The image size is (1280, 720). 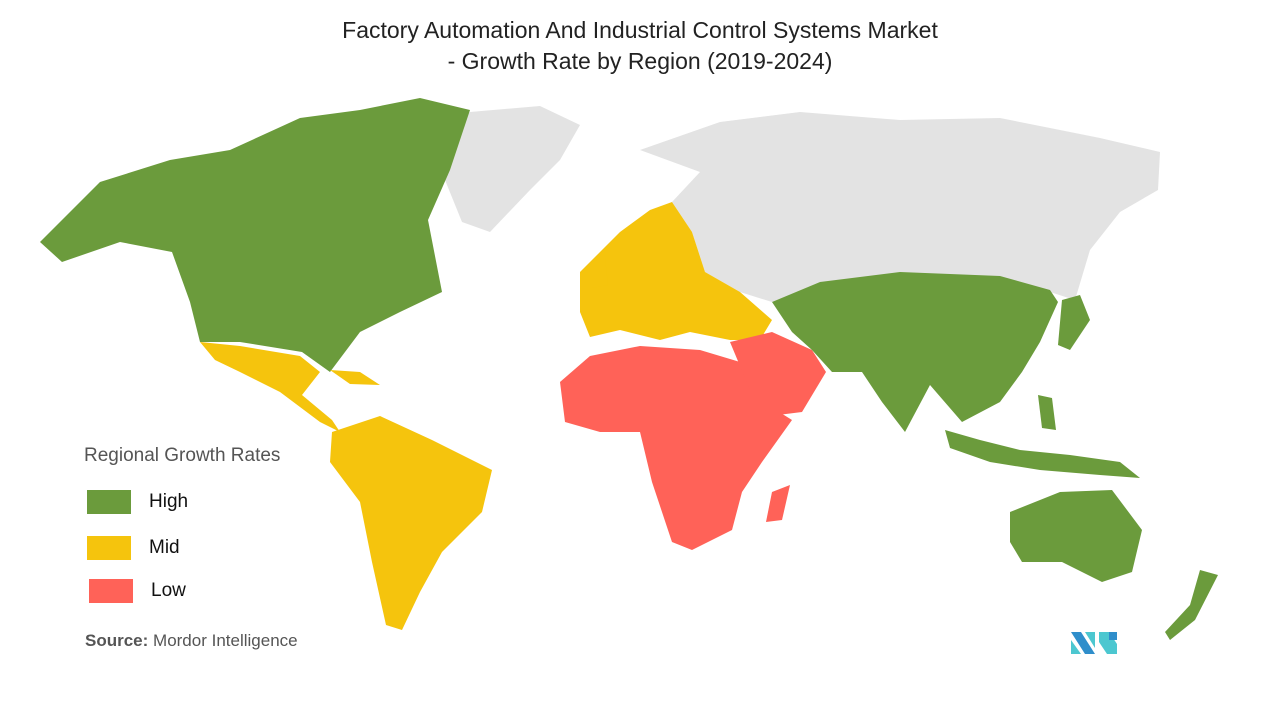 I want to click on region-uk, so click(x=600, y=273).